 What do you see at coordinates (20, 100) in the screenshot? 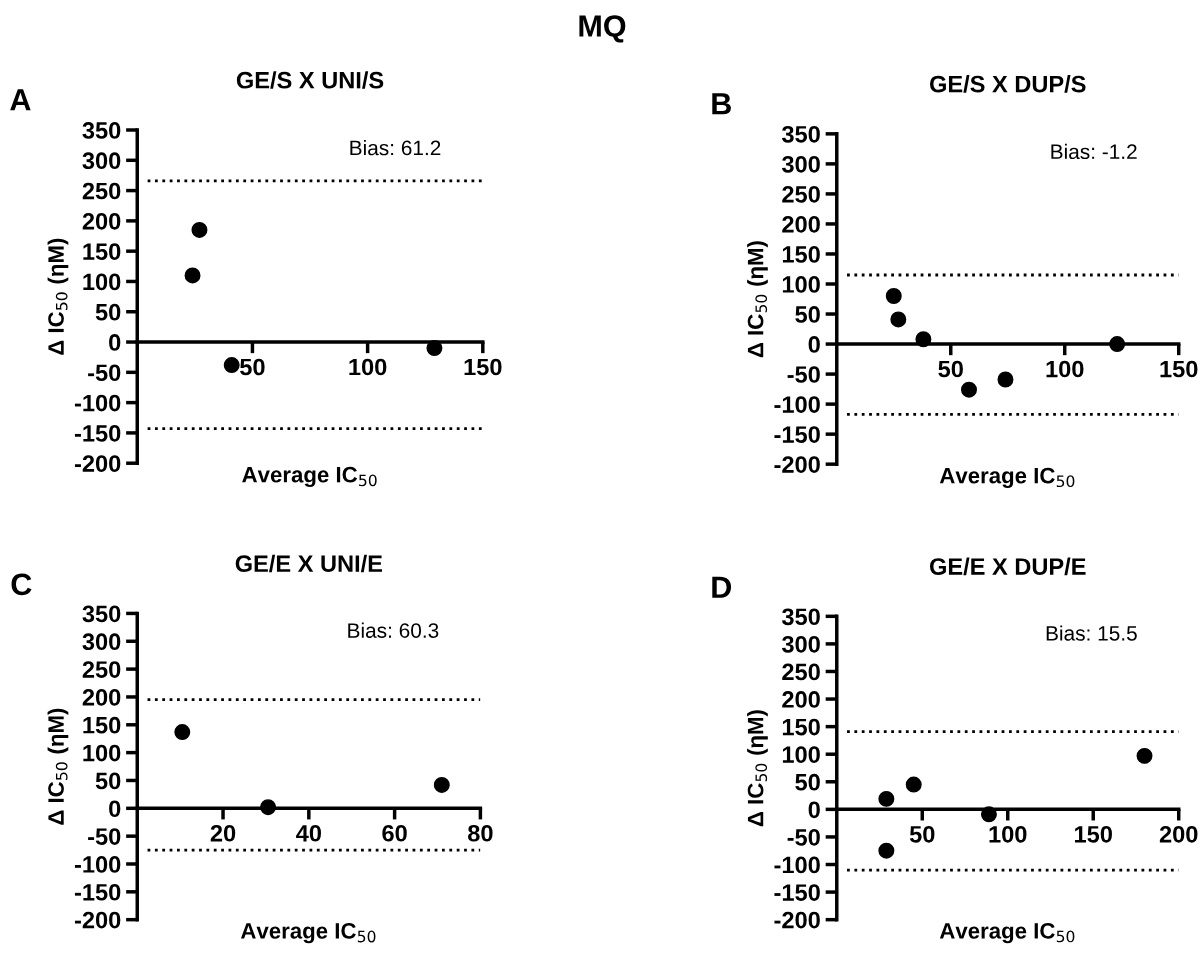
I see `text: A` at bounding box center [20, 100].